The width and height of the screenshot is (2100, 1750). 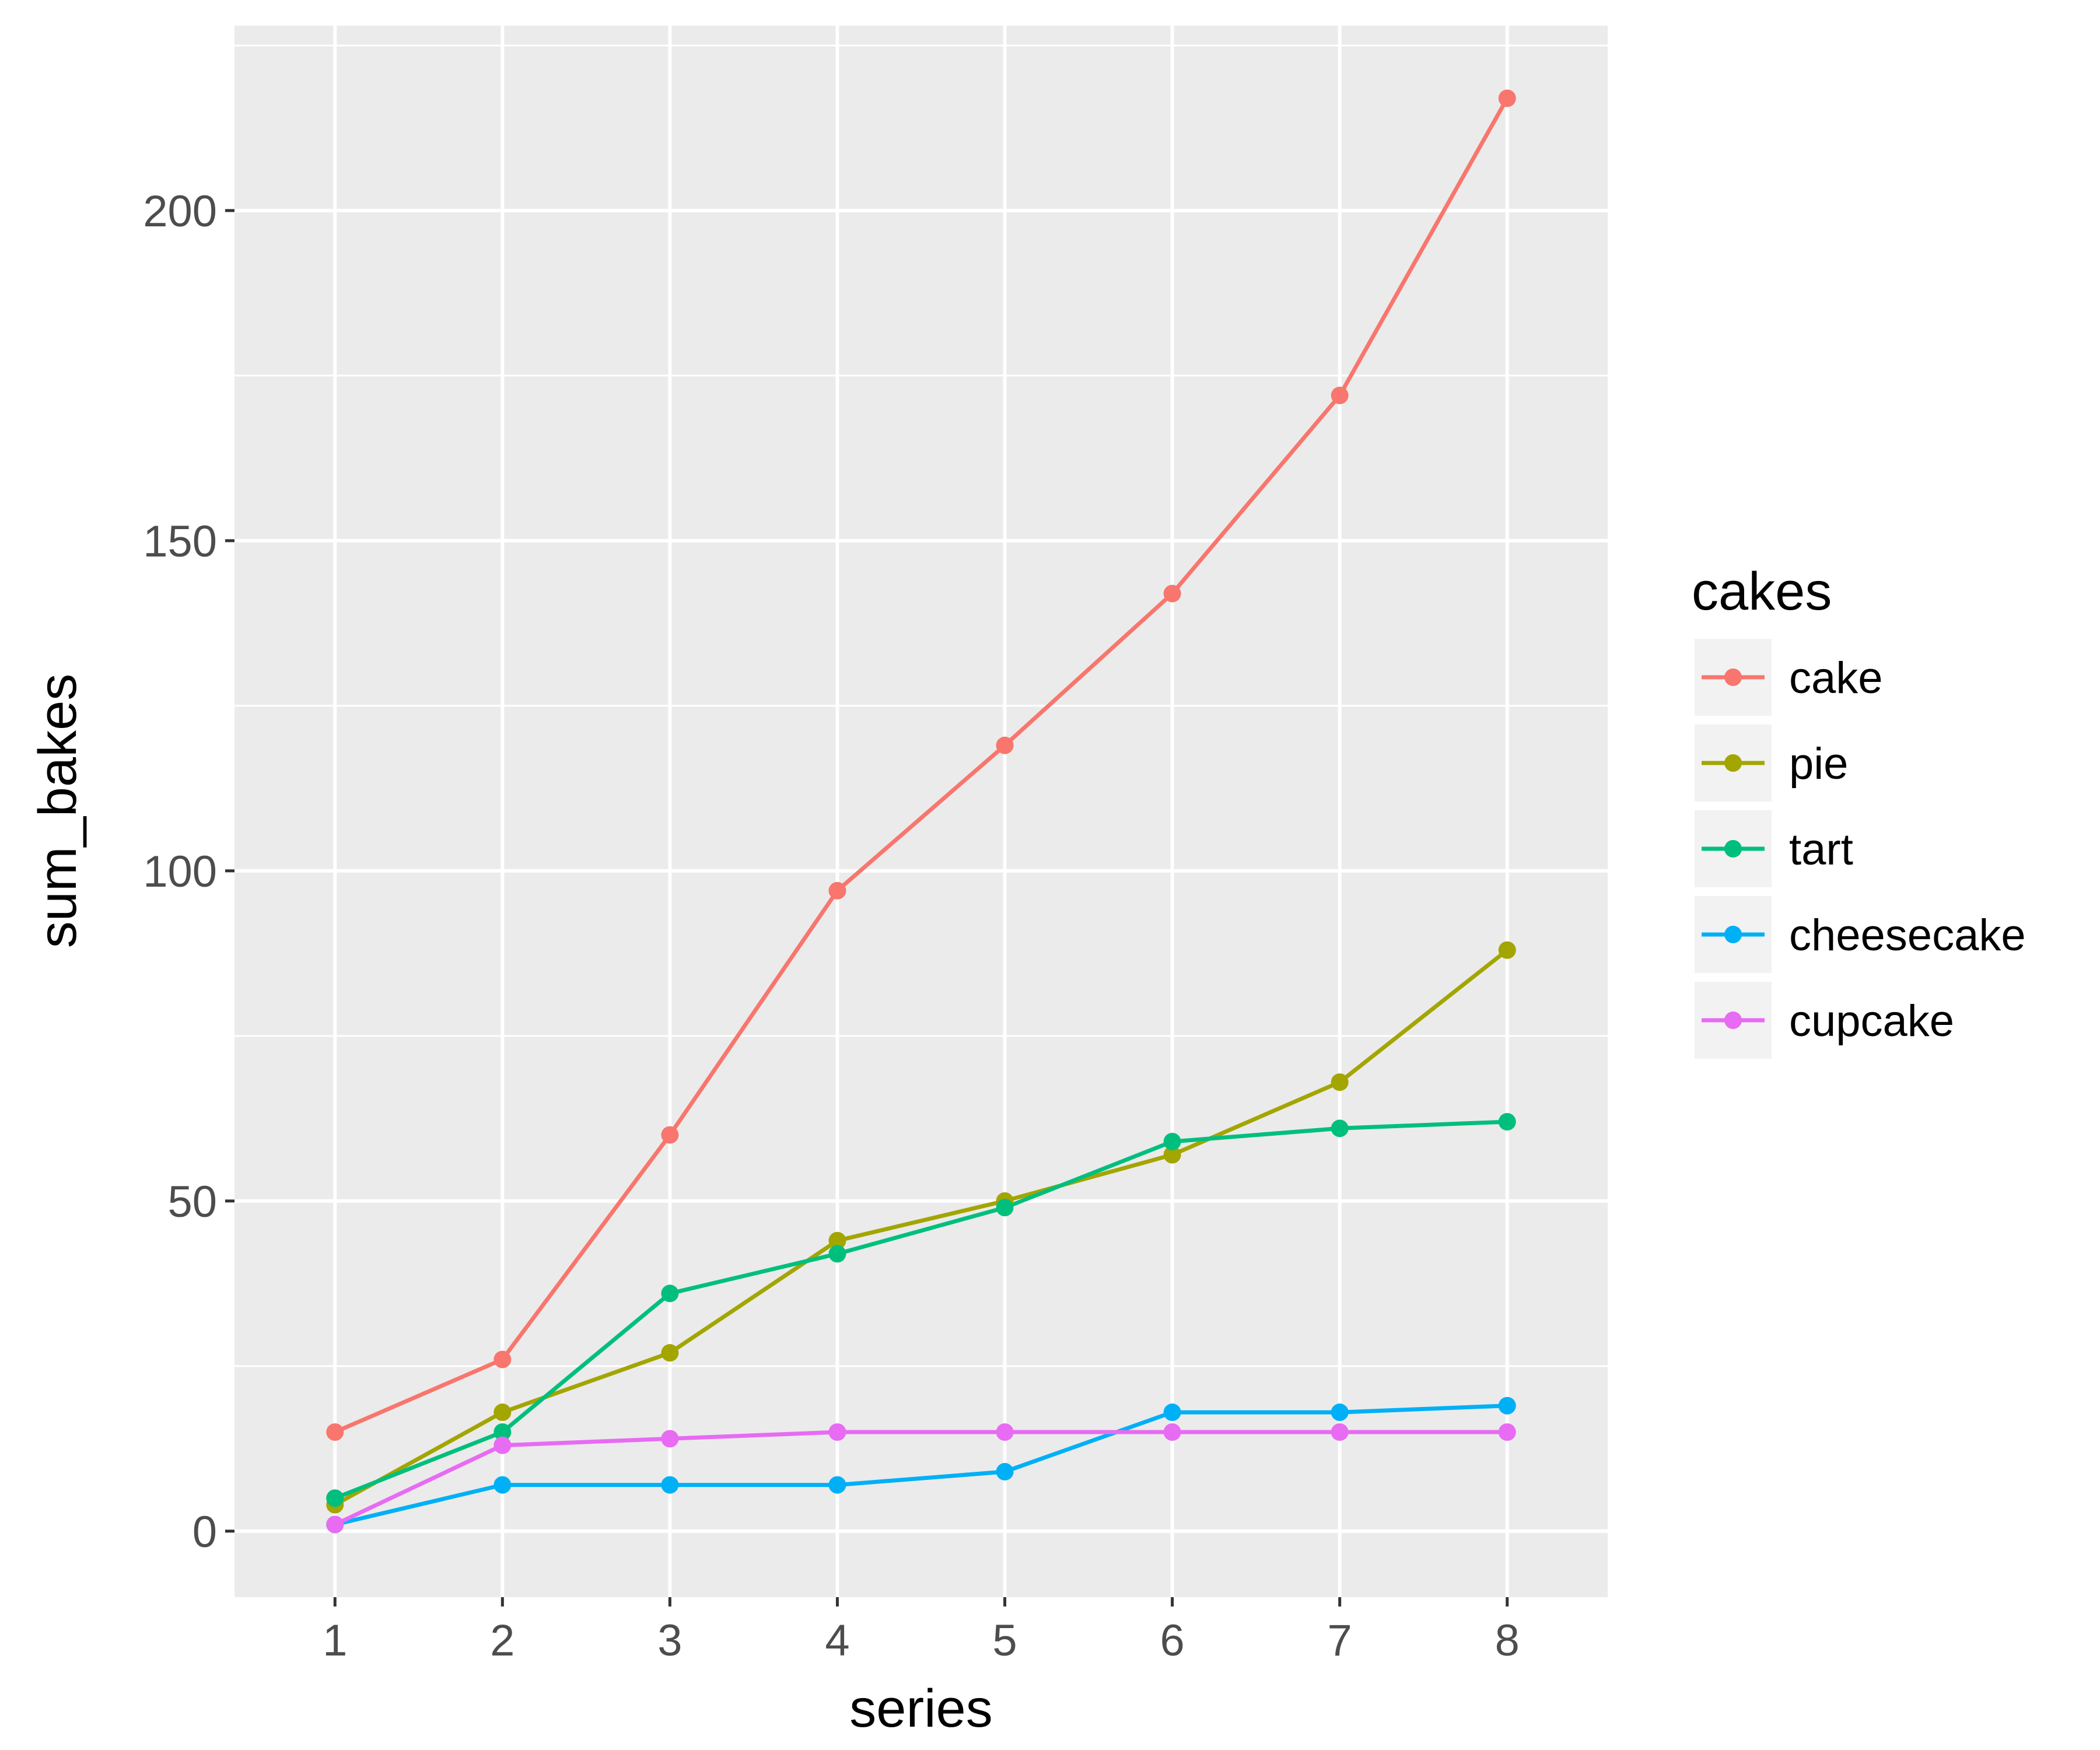 What do you see at coordinates (1871, 1021) in the screenshot?
I see `legend-label: cupcake` at bounding box center [1871, 1021].